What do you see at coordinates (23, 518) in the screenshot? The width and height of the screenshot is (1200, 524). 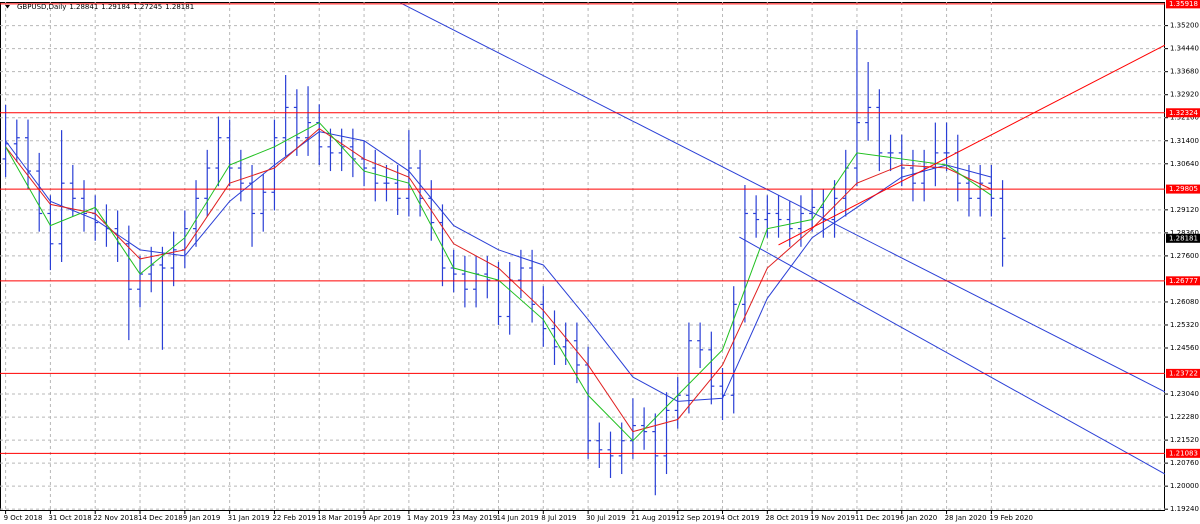 I see `x-tick-label: 9 Oct 2018` at bounding box center [23, 518].